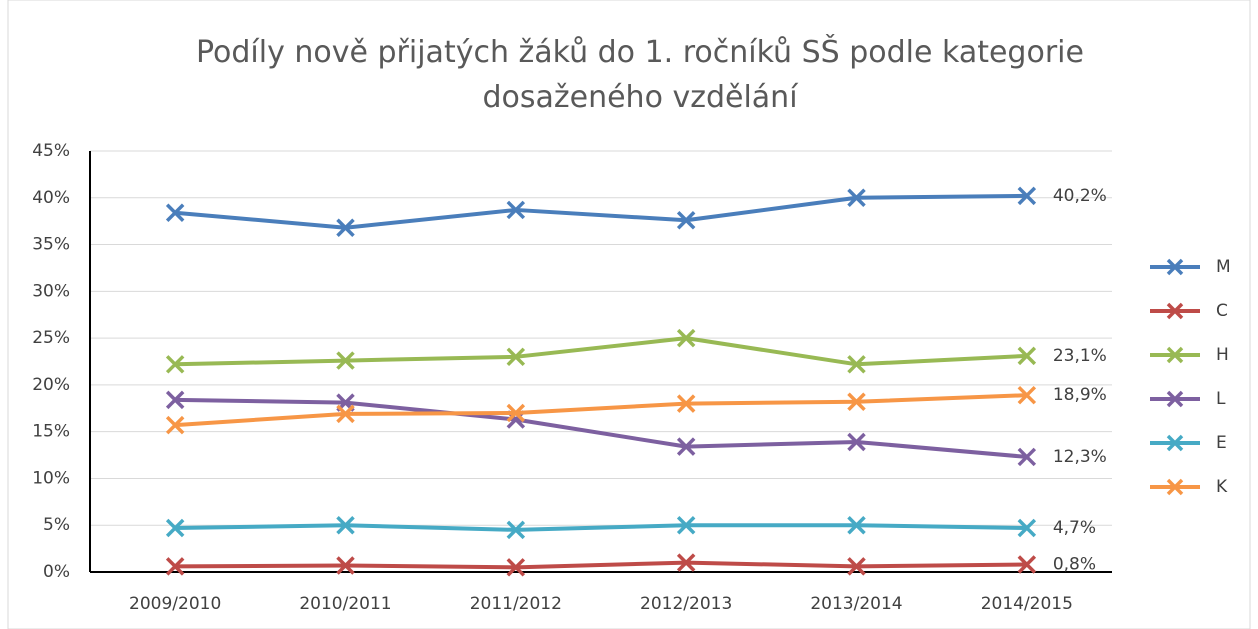 Image resolution: width=1258 pixels, height=629 pixels. Describe the element at coordinates (1080, 457) in the screenshot. I see `data-label: 12,3%` at that location.